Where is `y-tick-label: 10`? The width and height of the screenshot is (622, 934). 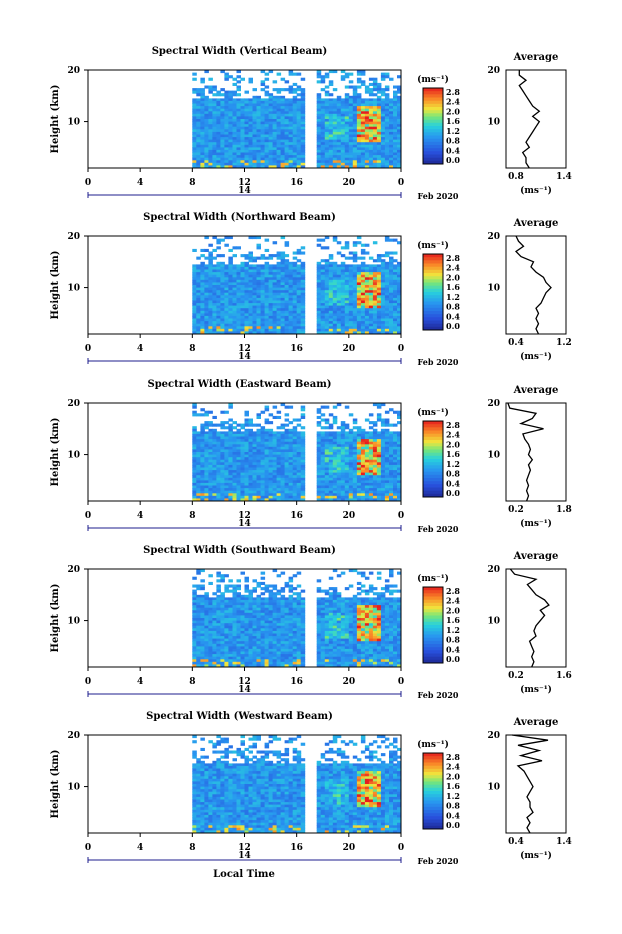 y-tick-label: 10 is located at coordinates (73, 289).